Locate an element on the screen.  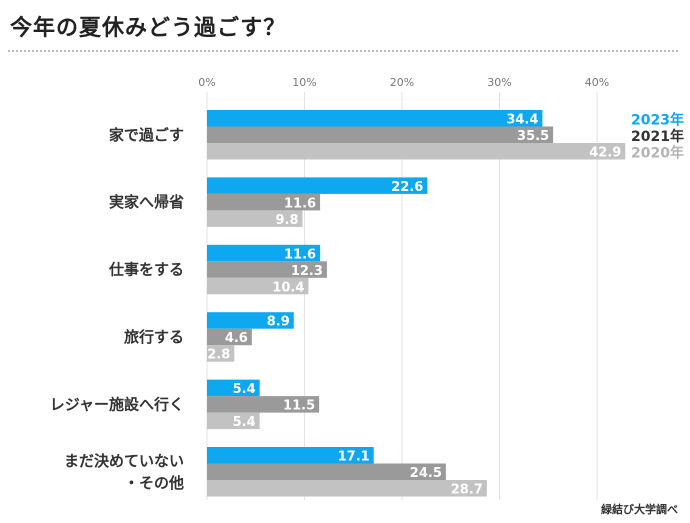
bar-value-label: 11.5 is located at coordinates (299, 406).